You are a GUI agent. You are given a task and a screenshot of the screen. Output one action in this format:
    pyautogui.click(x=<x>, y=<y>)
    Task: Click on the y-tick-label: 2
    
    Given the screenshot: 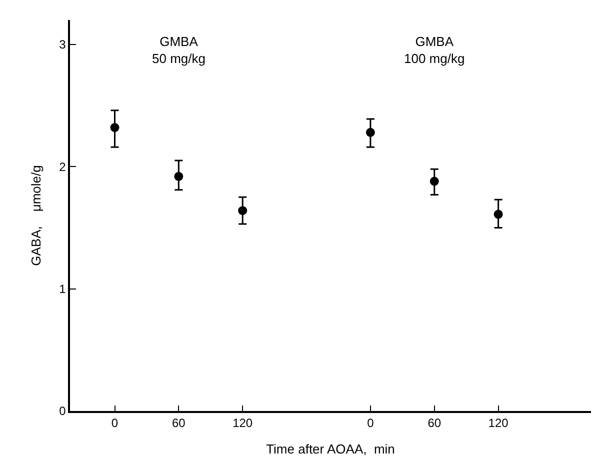 What is the action you would take?
    pyautogui.click(x=62, y=167)
    